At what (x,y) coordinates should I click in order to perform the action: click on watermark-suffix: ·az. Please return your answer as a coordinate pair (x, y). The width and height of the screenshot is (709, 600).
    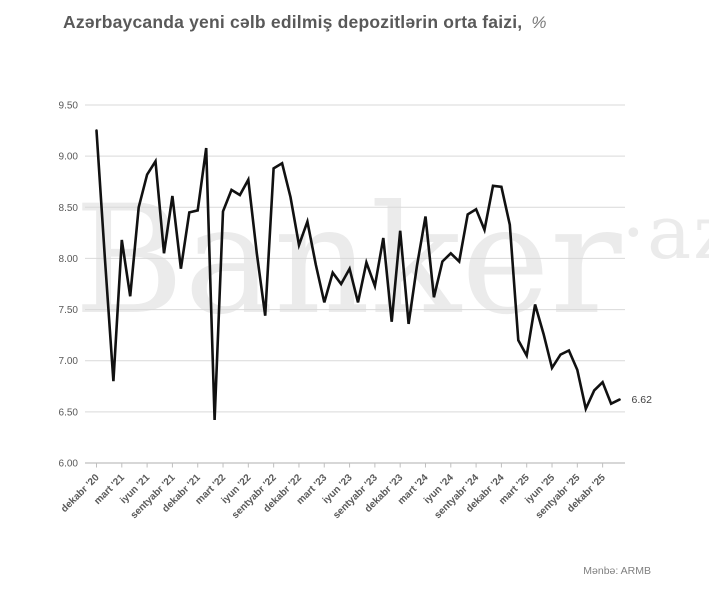
    Looking at the image, I should click on (665, 233).